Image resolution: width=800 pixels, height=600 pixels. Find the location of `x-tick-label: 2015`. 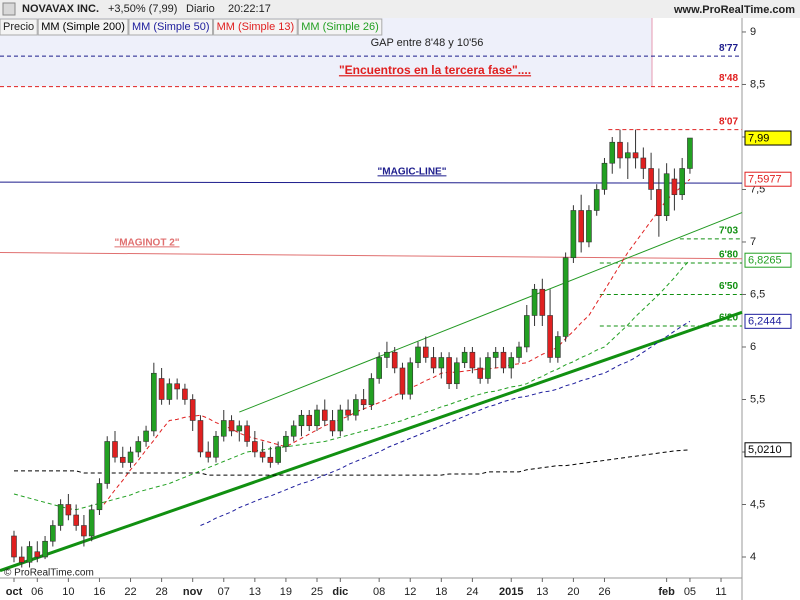

x-tick-label: 2015 is located at coordinates (511, 592).